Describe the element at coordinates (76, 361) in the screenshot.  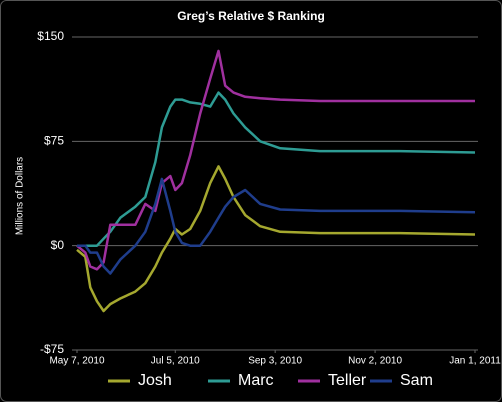
I see `x-tick-label: May 7, 2010` at that location.